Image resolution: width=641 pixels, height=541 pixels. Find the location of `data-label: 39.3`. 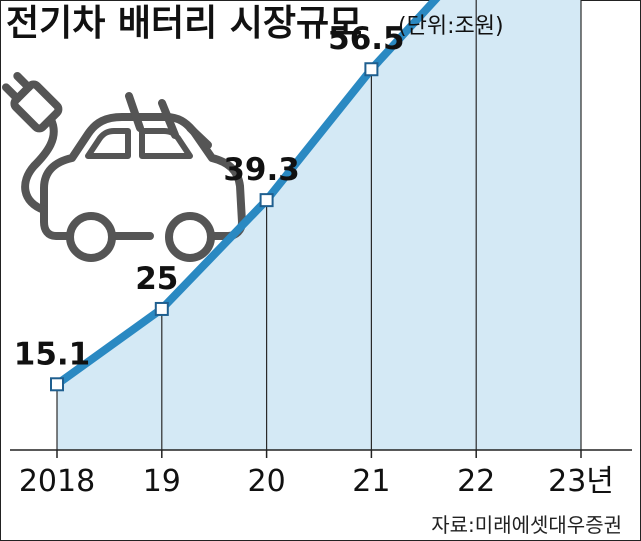

data-label: 39.3 is located at coordinates (261, 170).